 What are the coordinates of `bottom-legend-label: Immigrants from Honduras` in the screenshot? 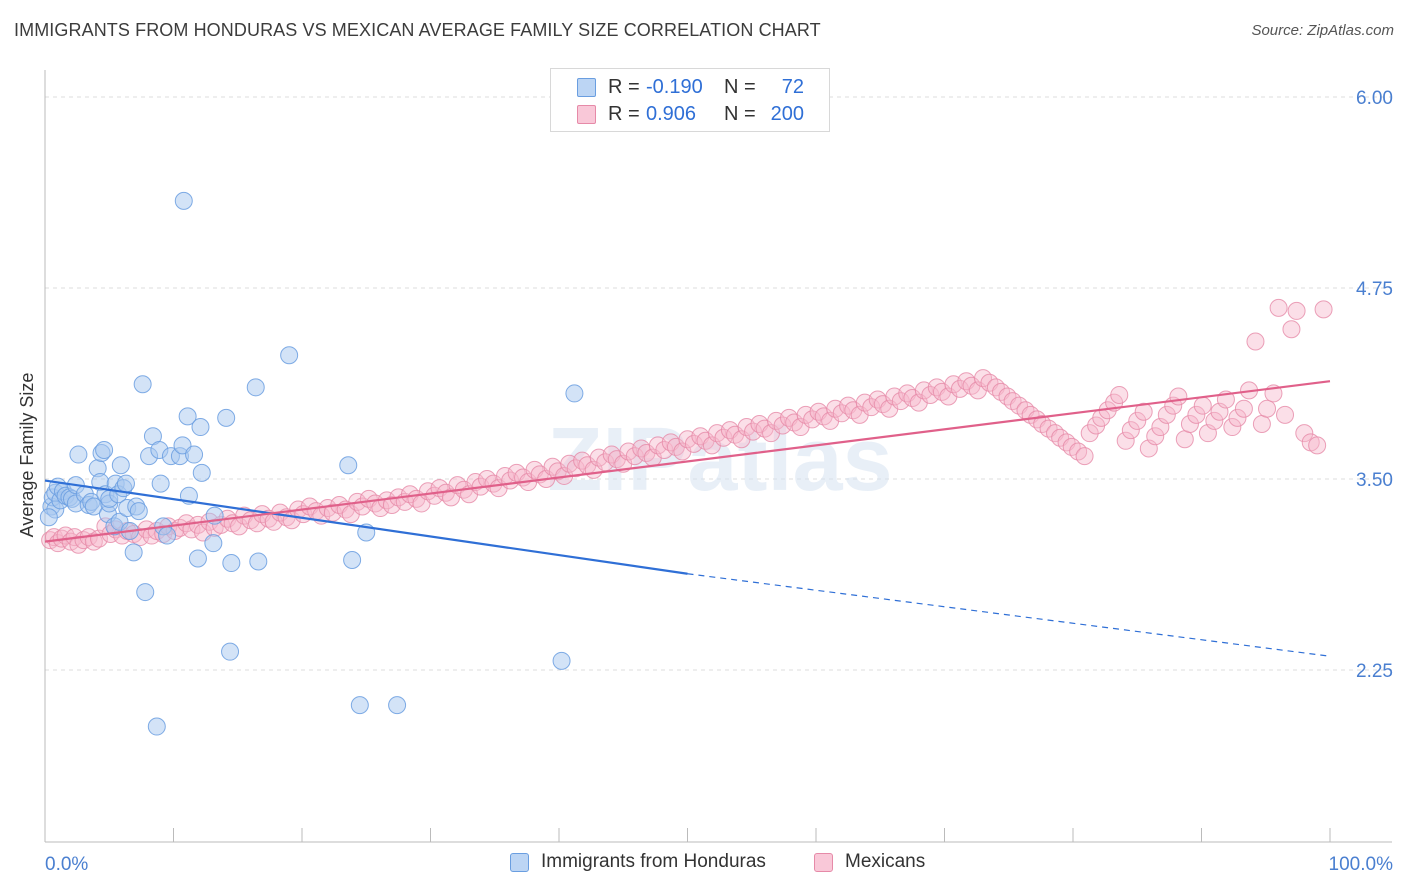 It's located at (653, 861).